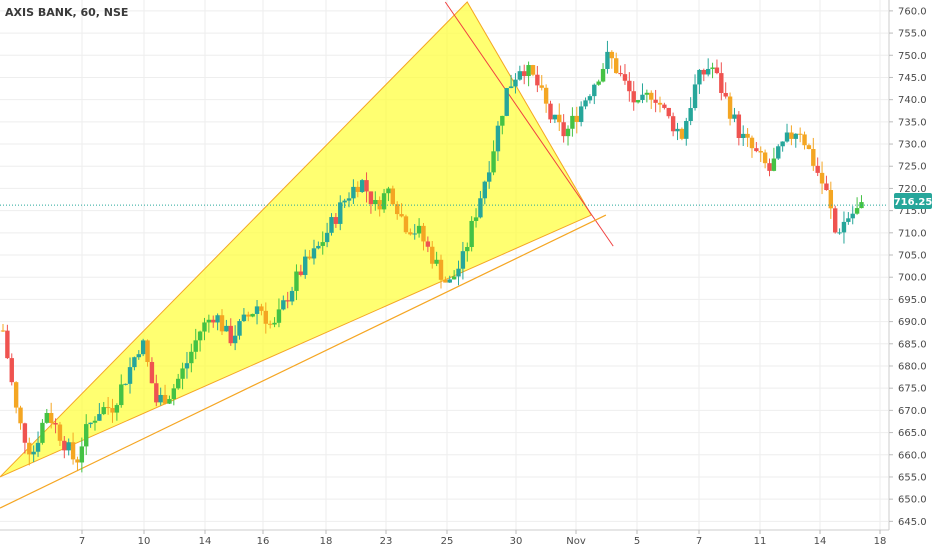  Describe the element at coordinates (576, 541) in the screenshot. I see `x-tick-label: Nov` at that location.